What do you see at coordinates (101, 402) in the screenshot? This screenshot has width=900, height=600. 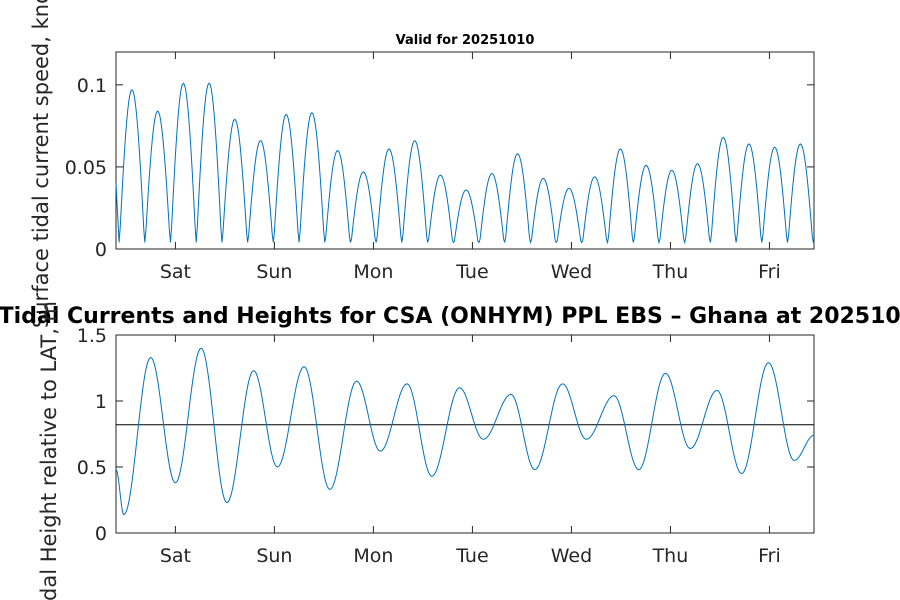 I see `y-tick-label: 1` at bounding box center [101, 402].